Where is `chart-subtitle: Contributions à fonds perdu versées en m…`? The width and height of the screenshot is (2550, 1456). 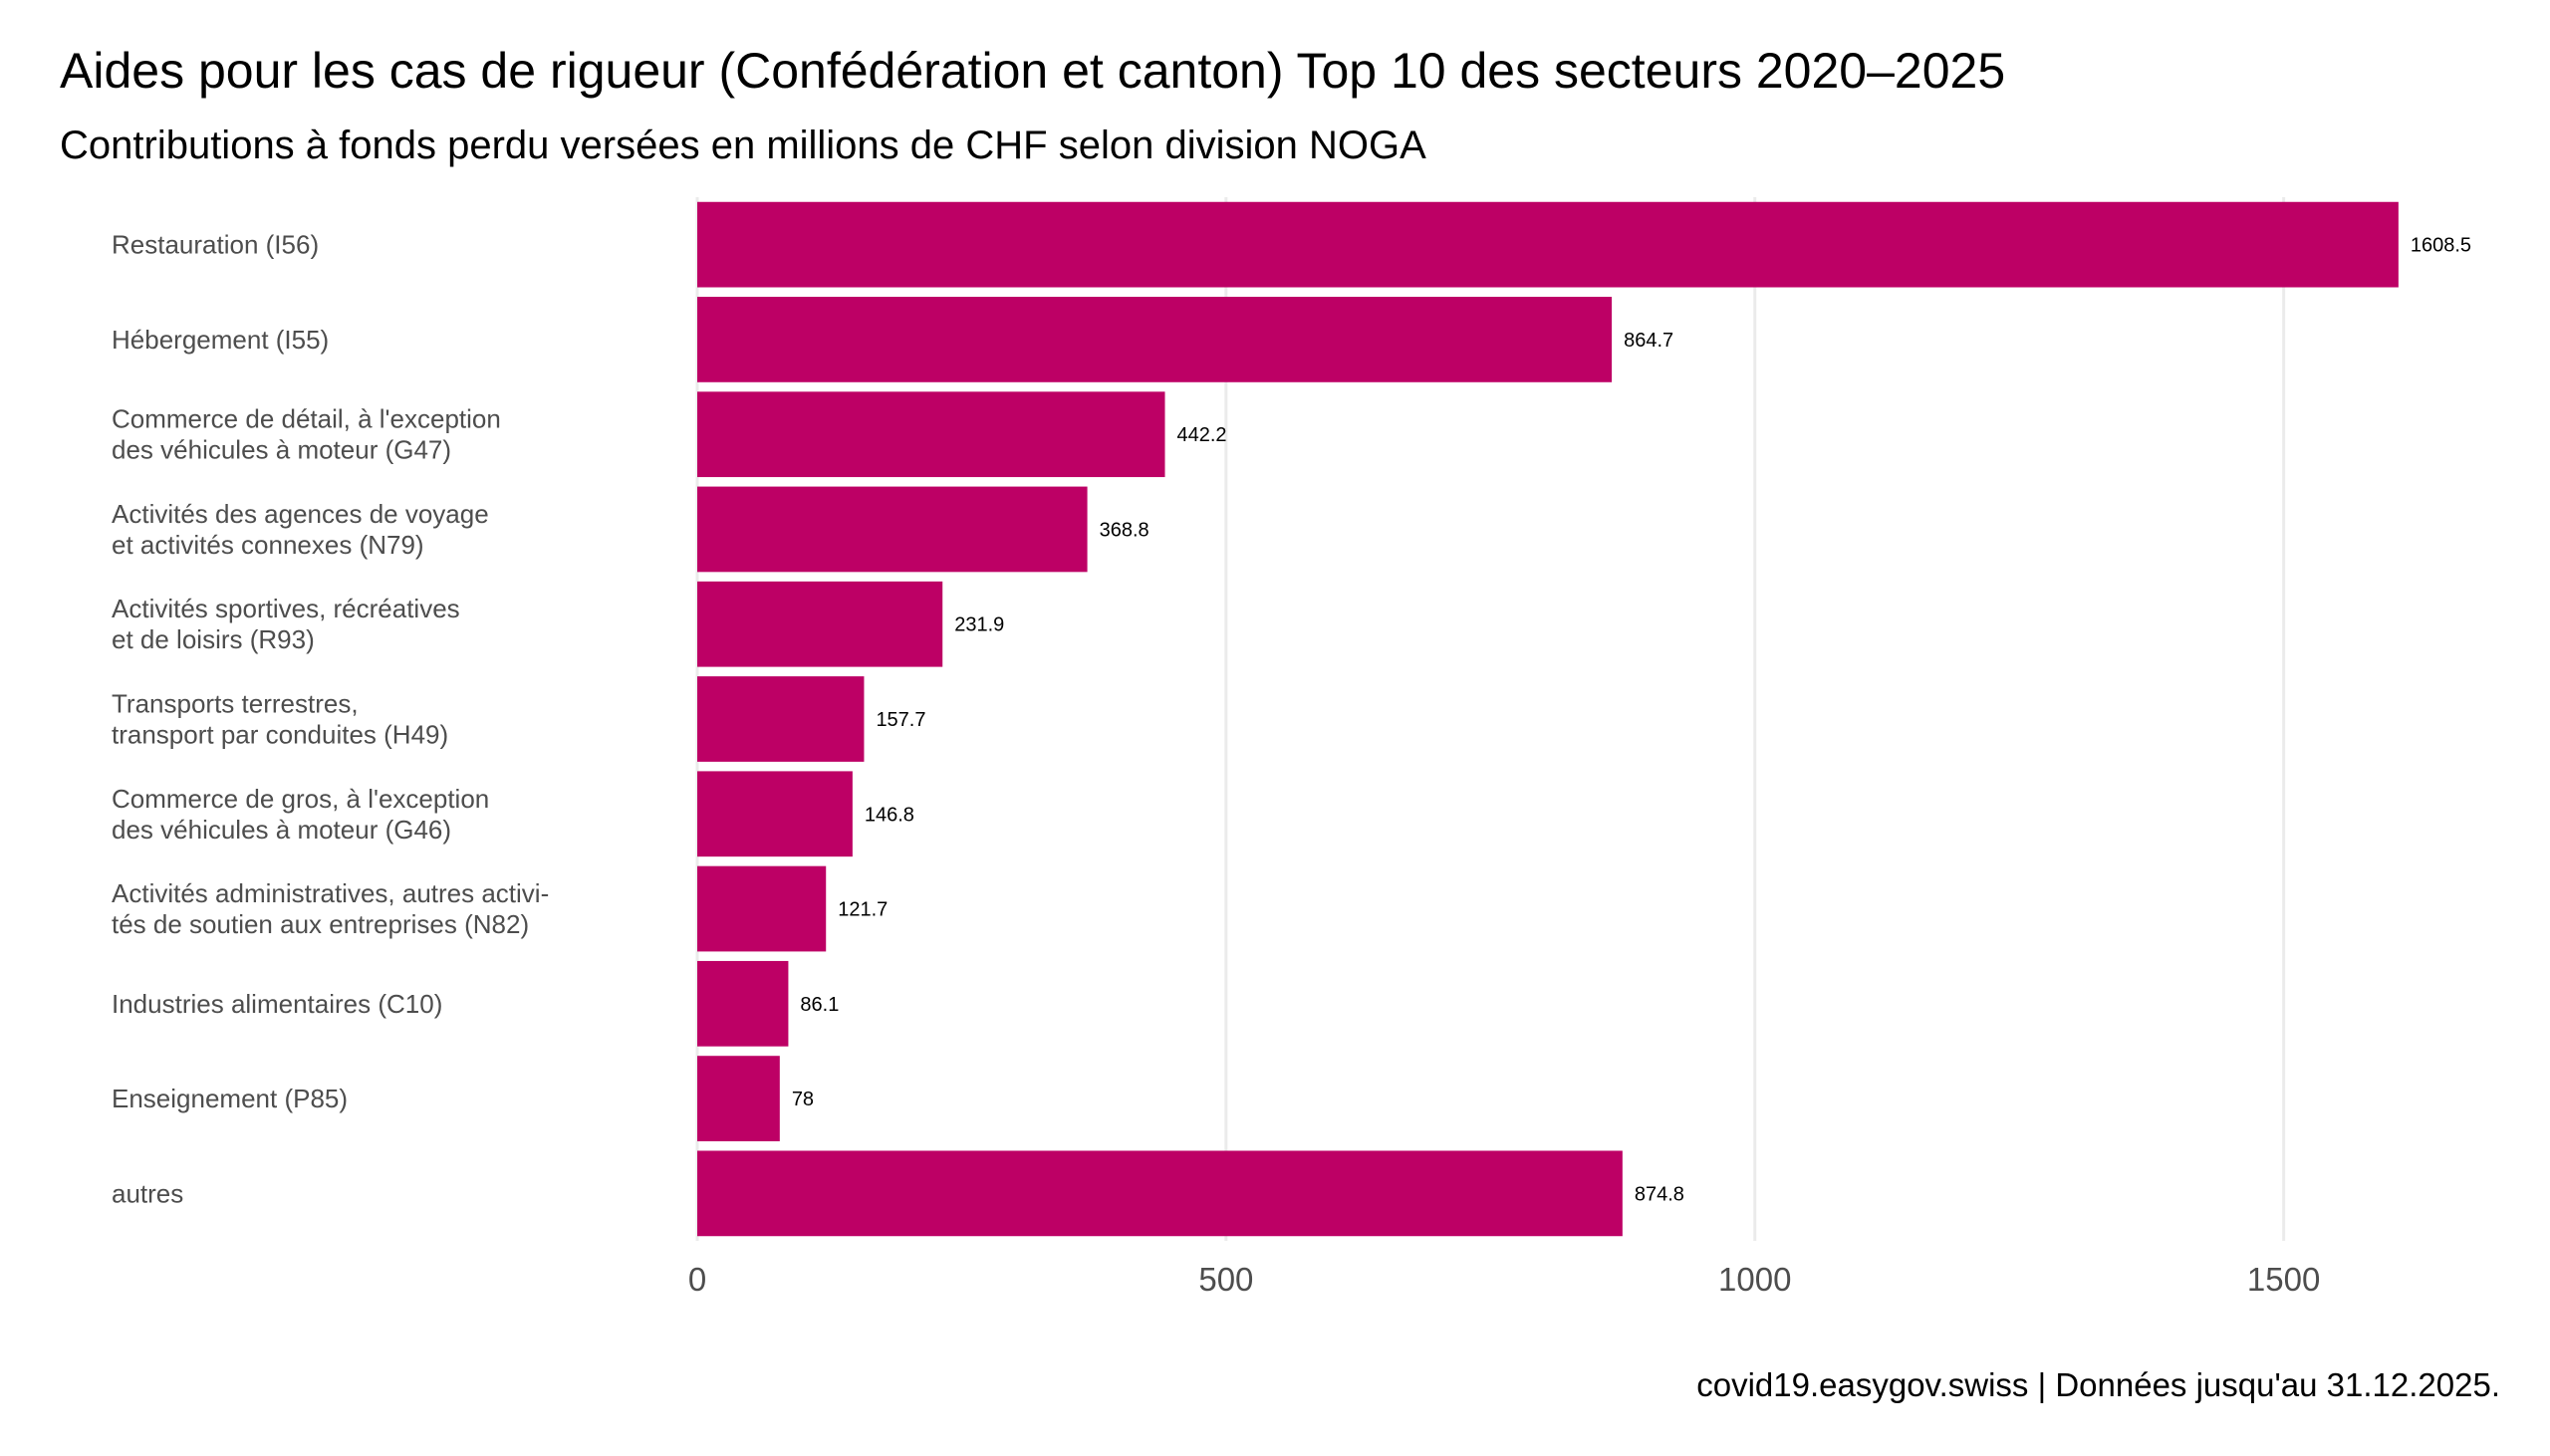 chart-subtitle: Contributions à fonds perdu versées en m… is located at coordinates (743, 145).